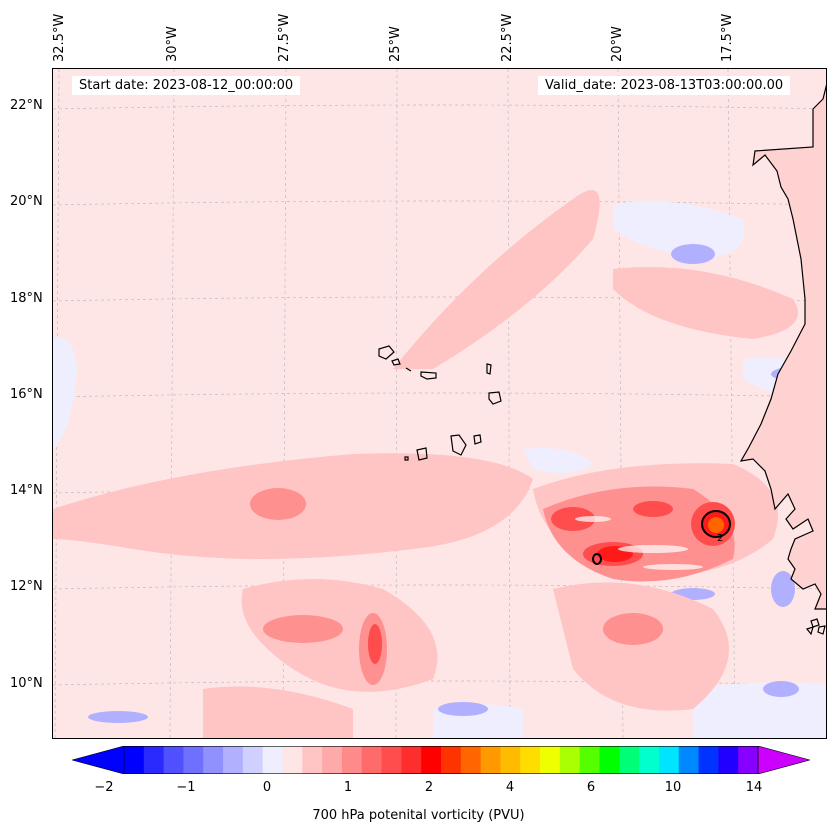  What do you see at coordinates (186, 85) in the screenshot?
I see `start-date-text: Start date: 2023-08-12_00:00:00` at bounding box center [186, 85].